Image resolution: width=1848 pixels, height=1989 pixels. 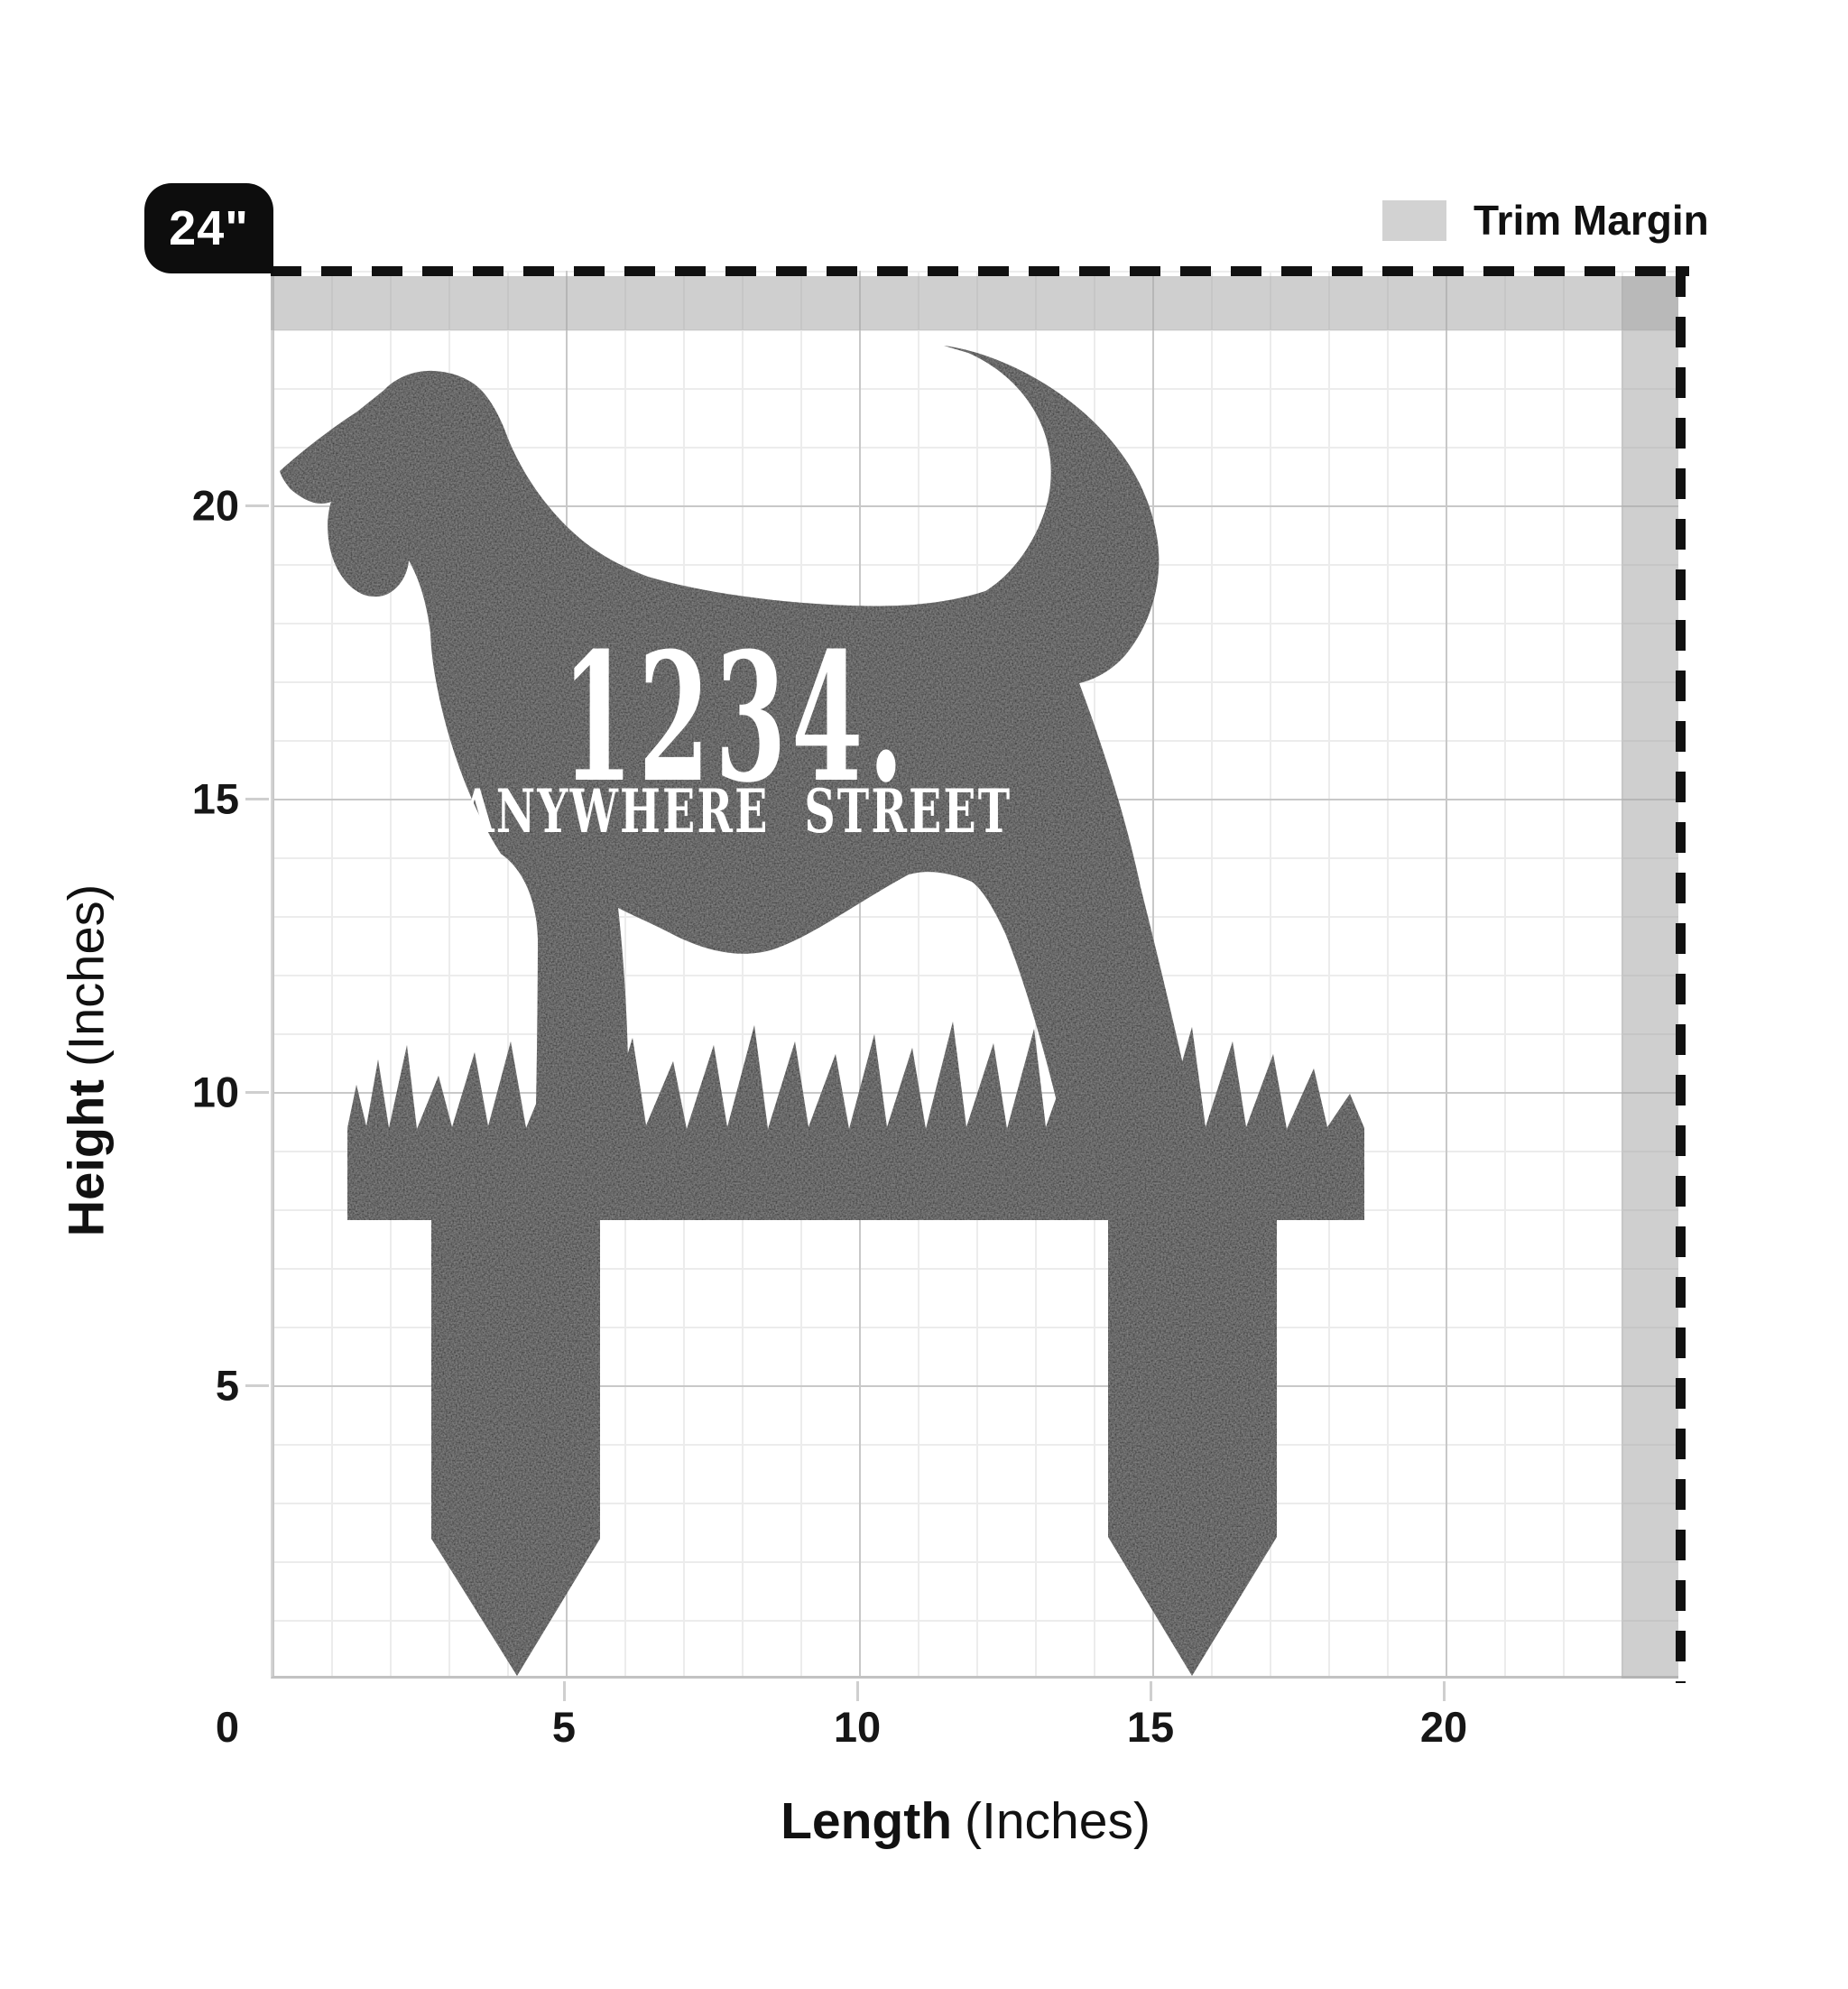 I want to click on overall-size-badge: 24", so click(x=208, y=228).